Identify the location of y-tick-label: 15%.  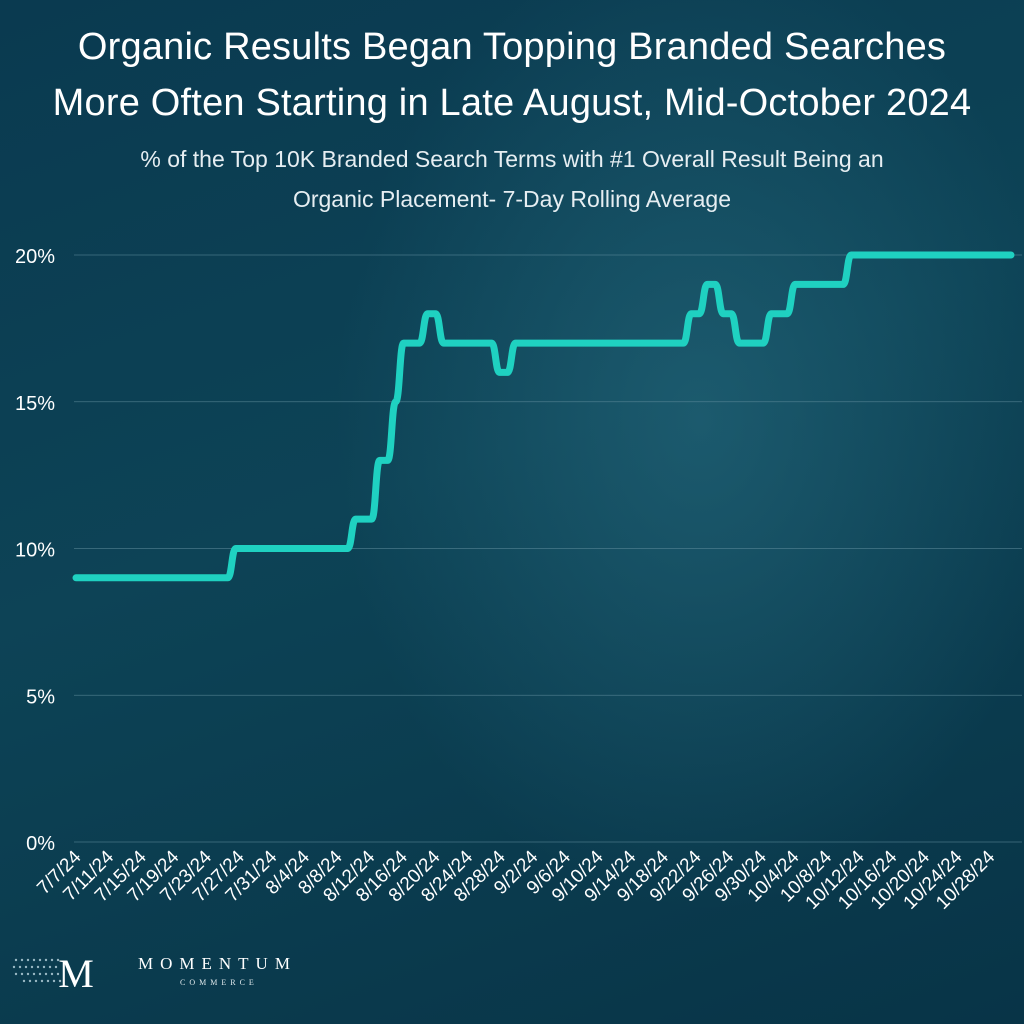
(35, 404).